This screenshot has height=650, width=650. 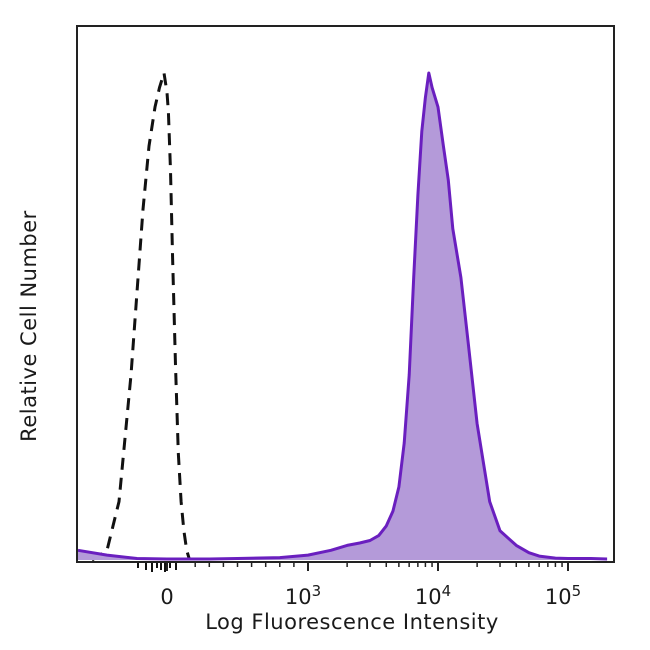 I want to click on x-tick-label: 105, so click(x=563, y=595).